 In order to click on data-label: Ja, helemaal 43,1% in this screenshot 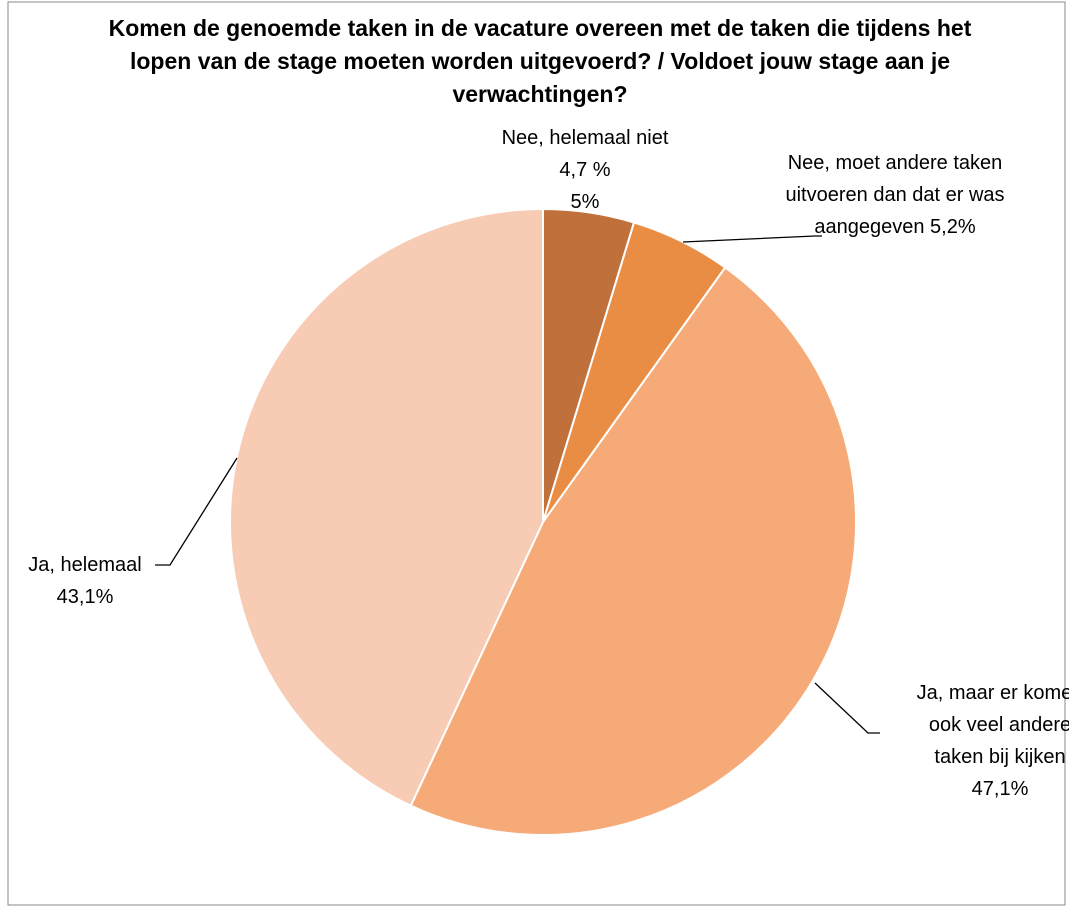, I will do `click(85, 581)`.